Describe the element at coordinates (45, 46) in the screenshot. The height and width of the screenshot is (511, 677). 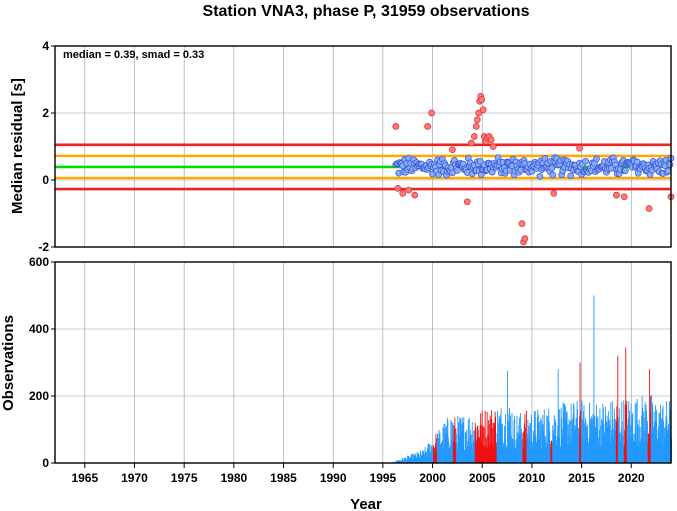
I see `y-tick-label: 4` at that location.